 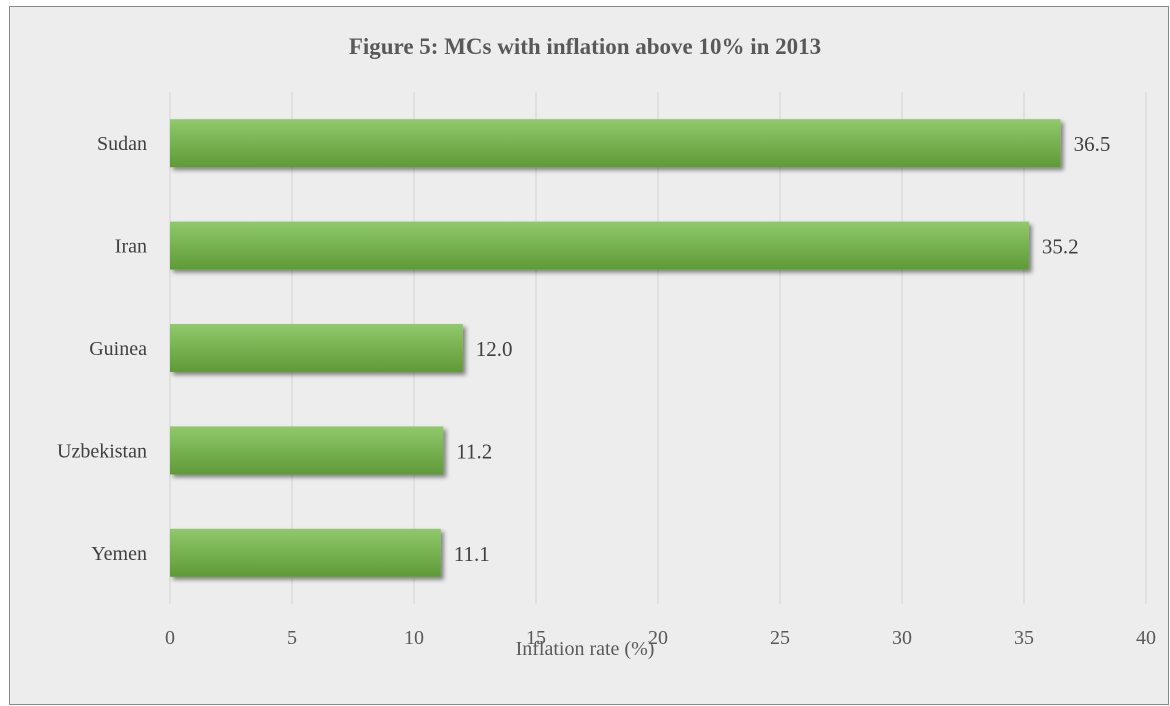 I want to click on data-label: 11.2, so click(x=474, y=451).